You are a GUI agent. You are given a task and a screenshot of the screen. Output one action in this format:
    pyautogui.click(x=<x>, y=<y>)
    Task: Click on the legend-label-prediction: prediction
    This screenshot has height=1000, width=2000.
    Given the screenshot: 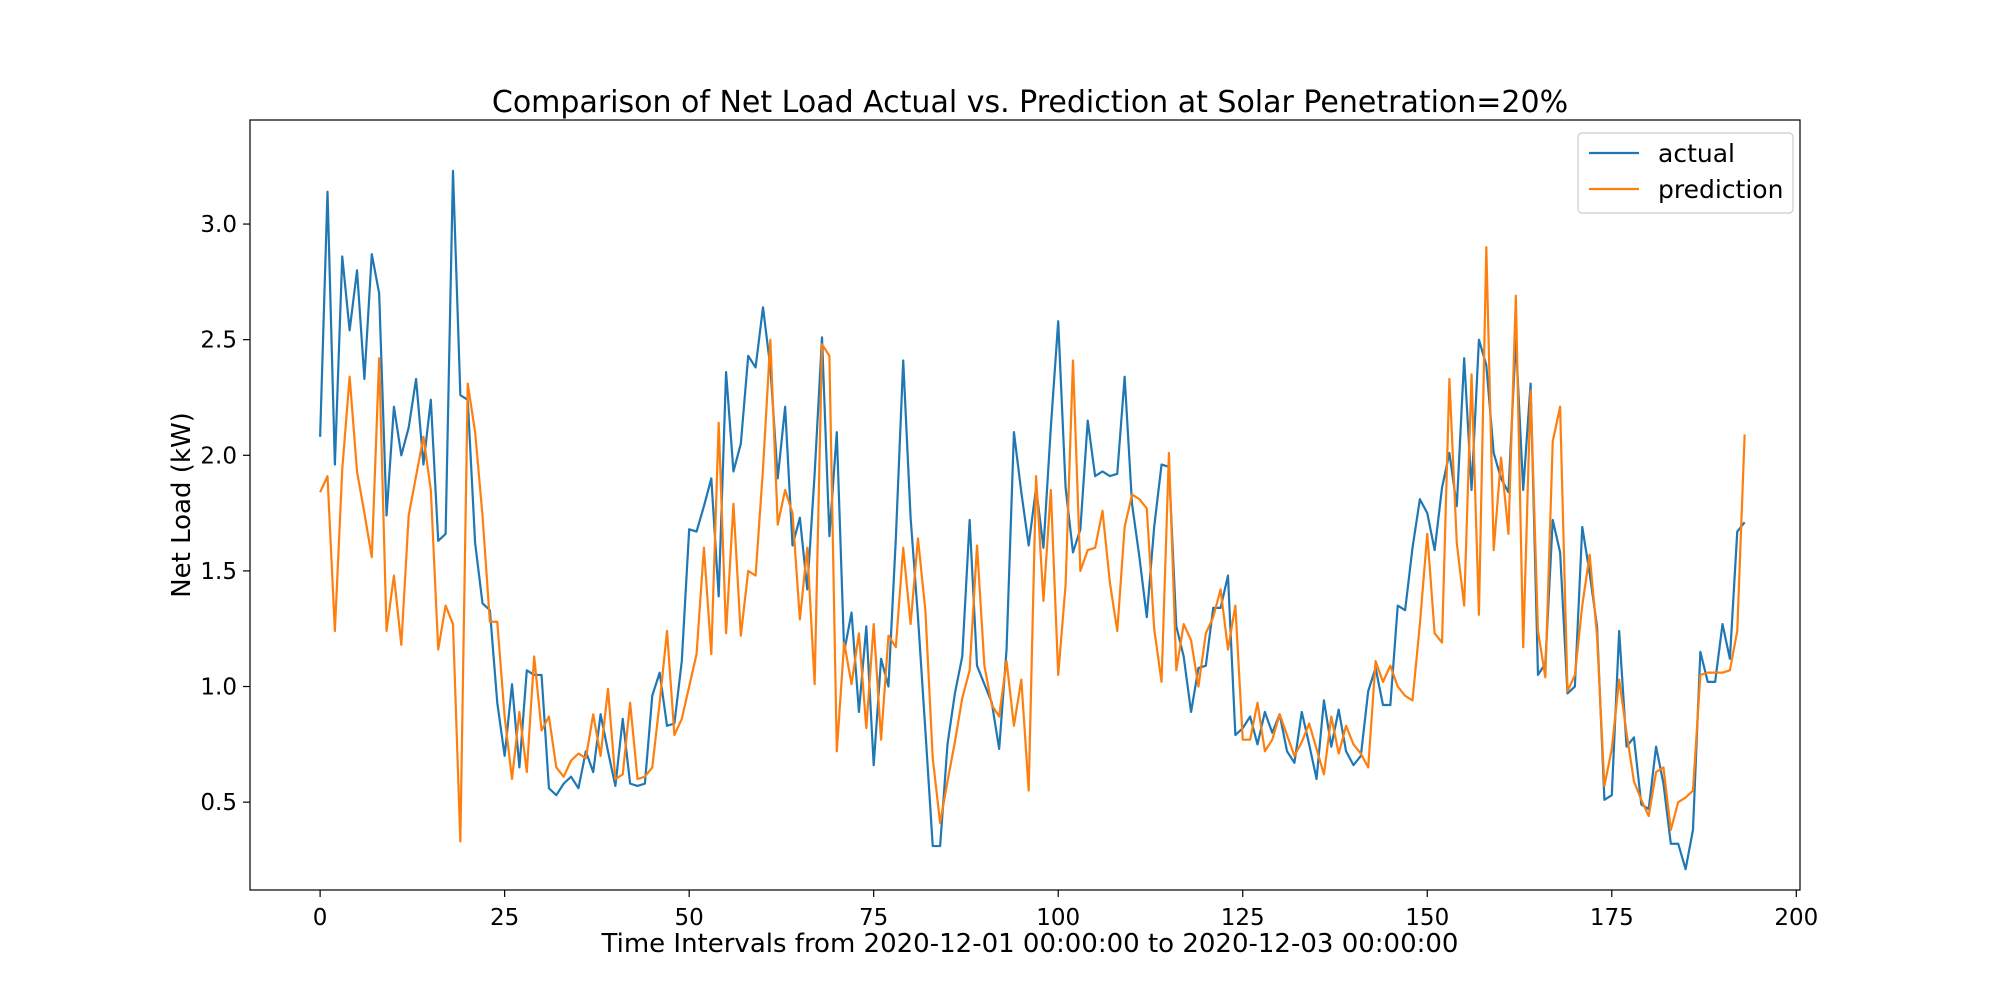 What is the action you would take?
    pyautogui.click(x=1720, y=189)
    